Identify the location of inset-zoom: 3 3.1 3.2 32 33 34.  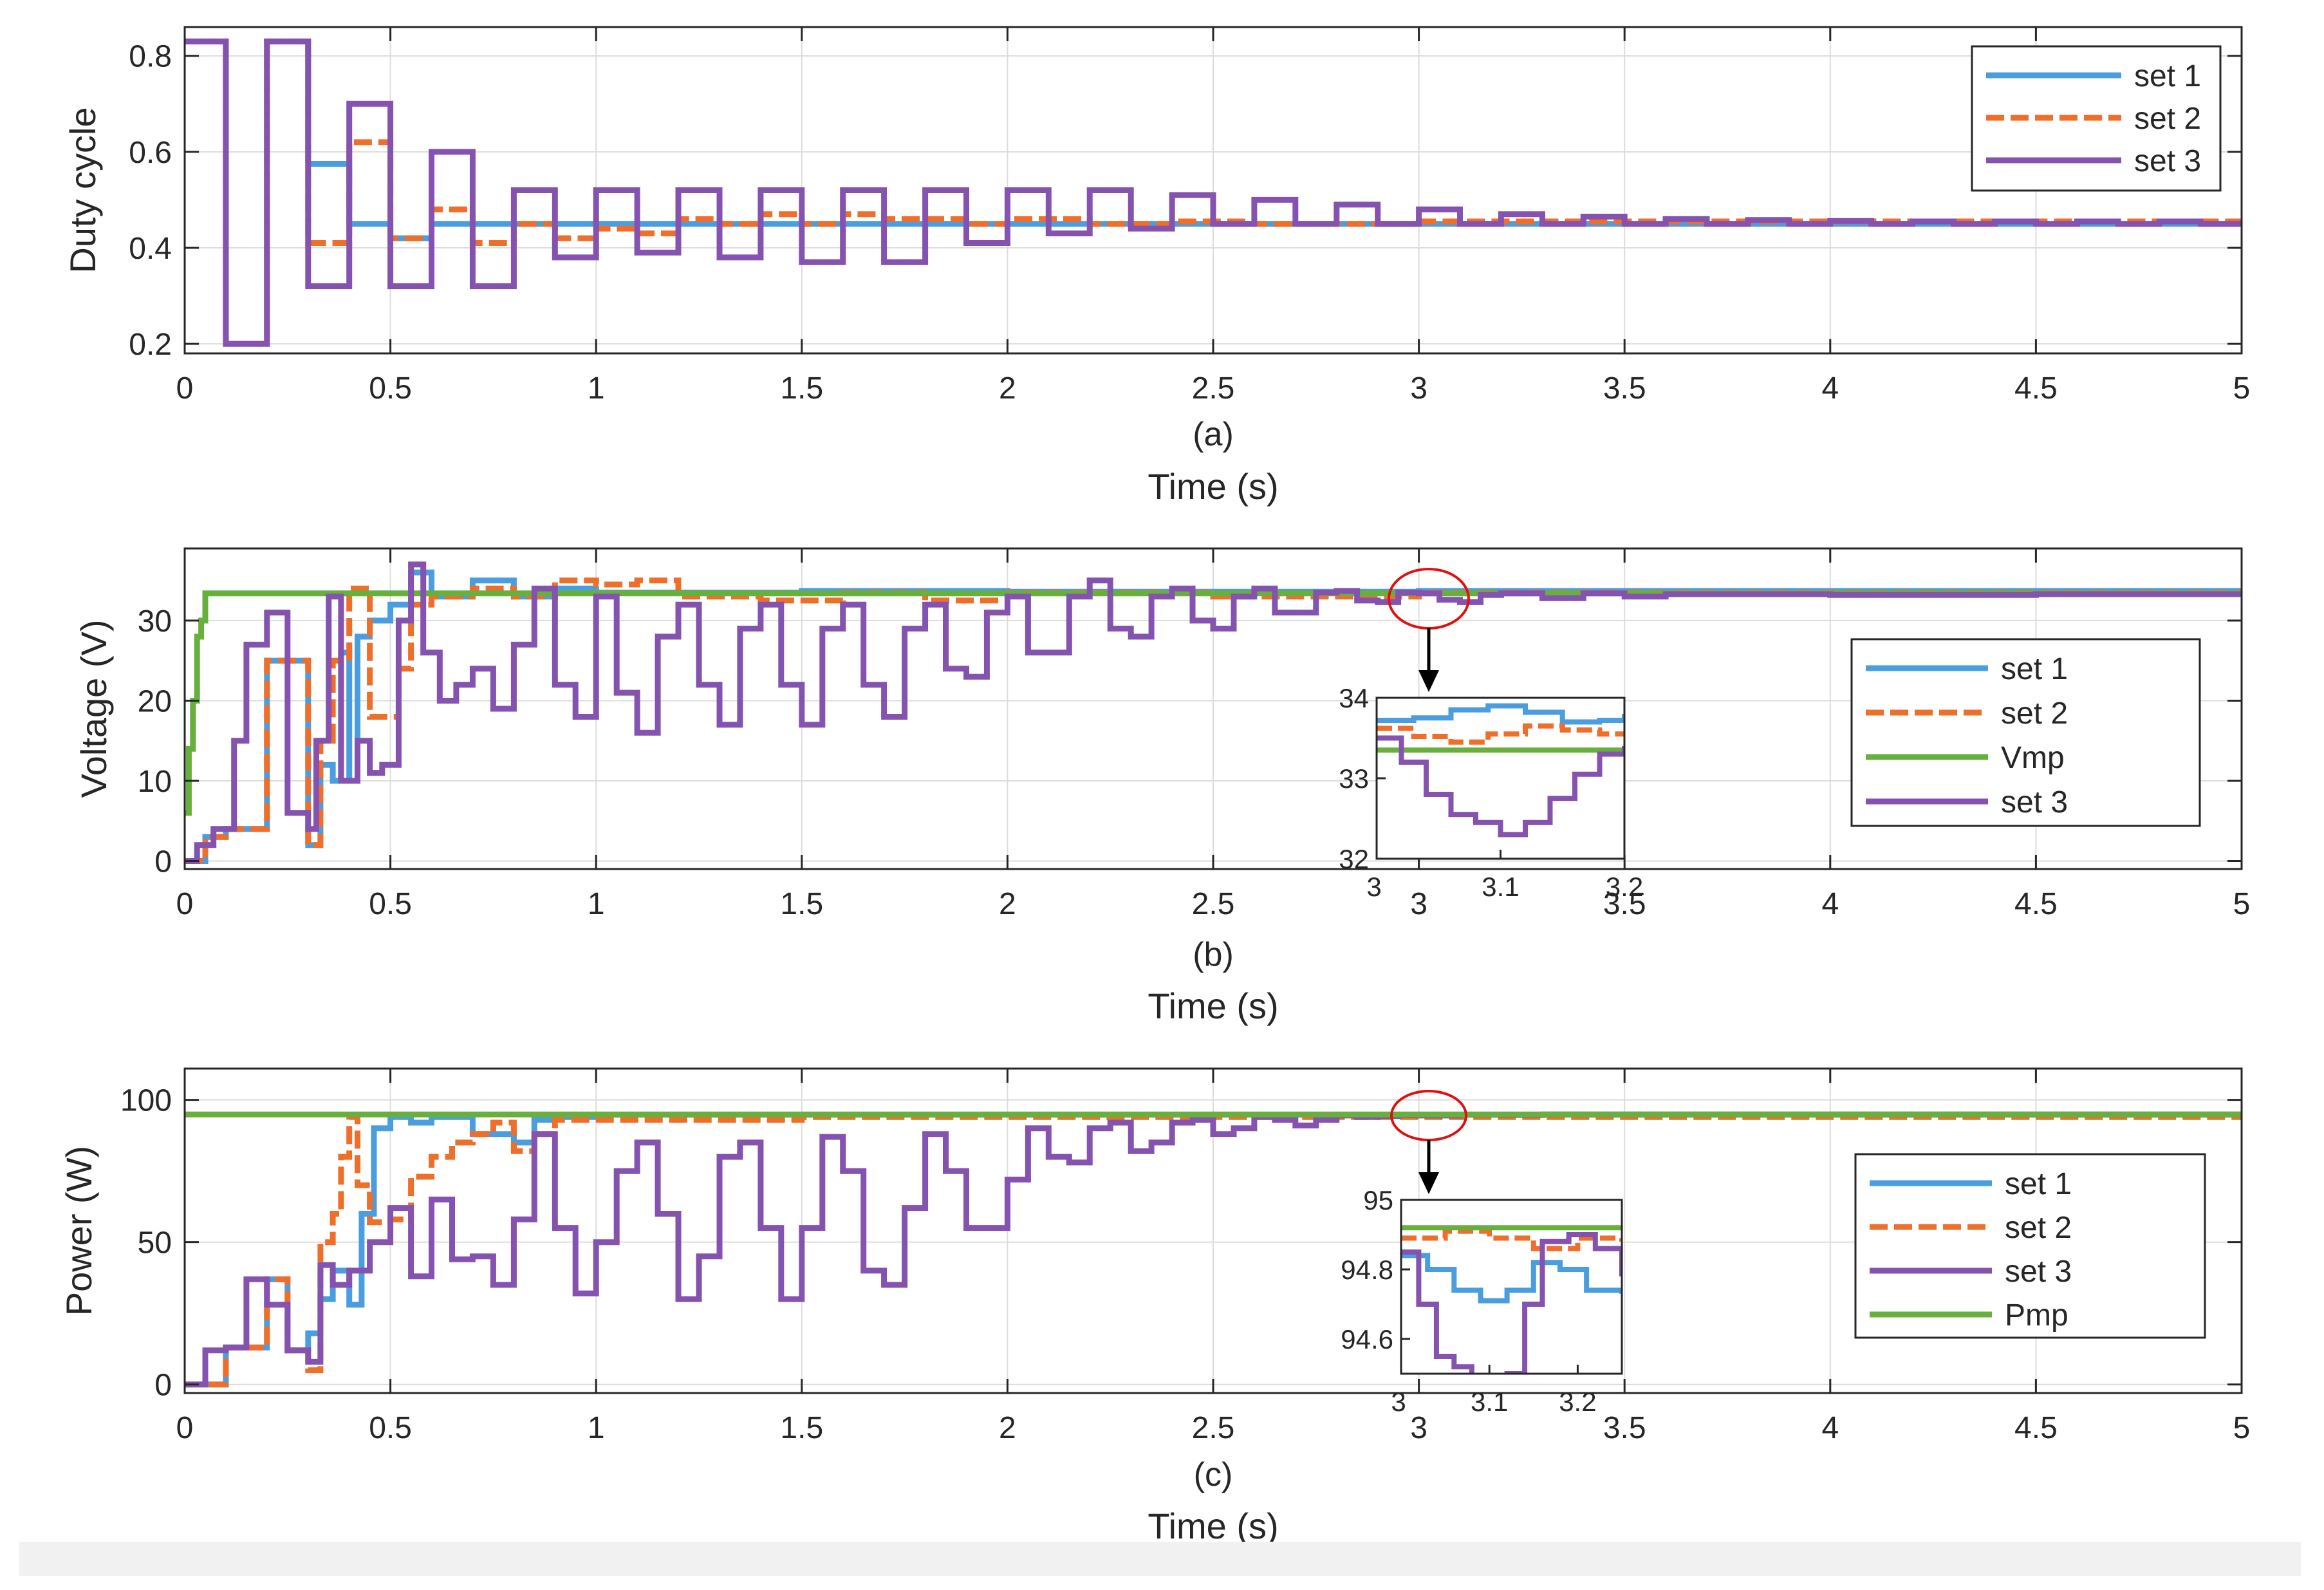
(1491, 792).